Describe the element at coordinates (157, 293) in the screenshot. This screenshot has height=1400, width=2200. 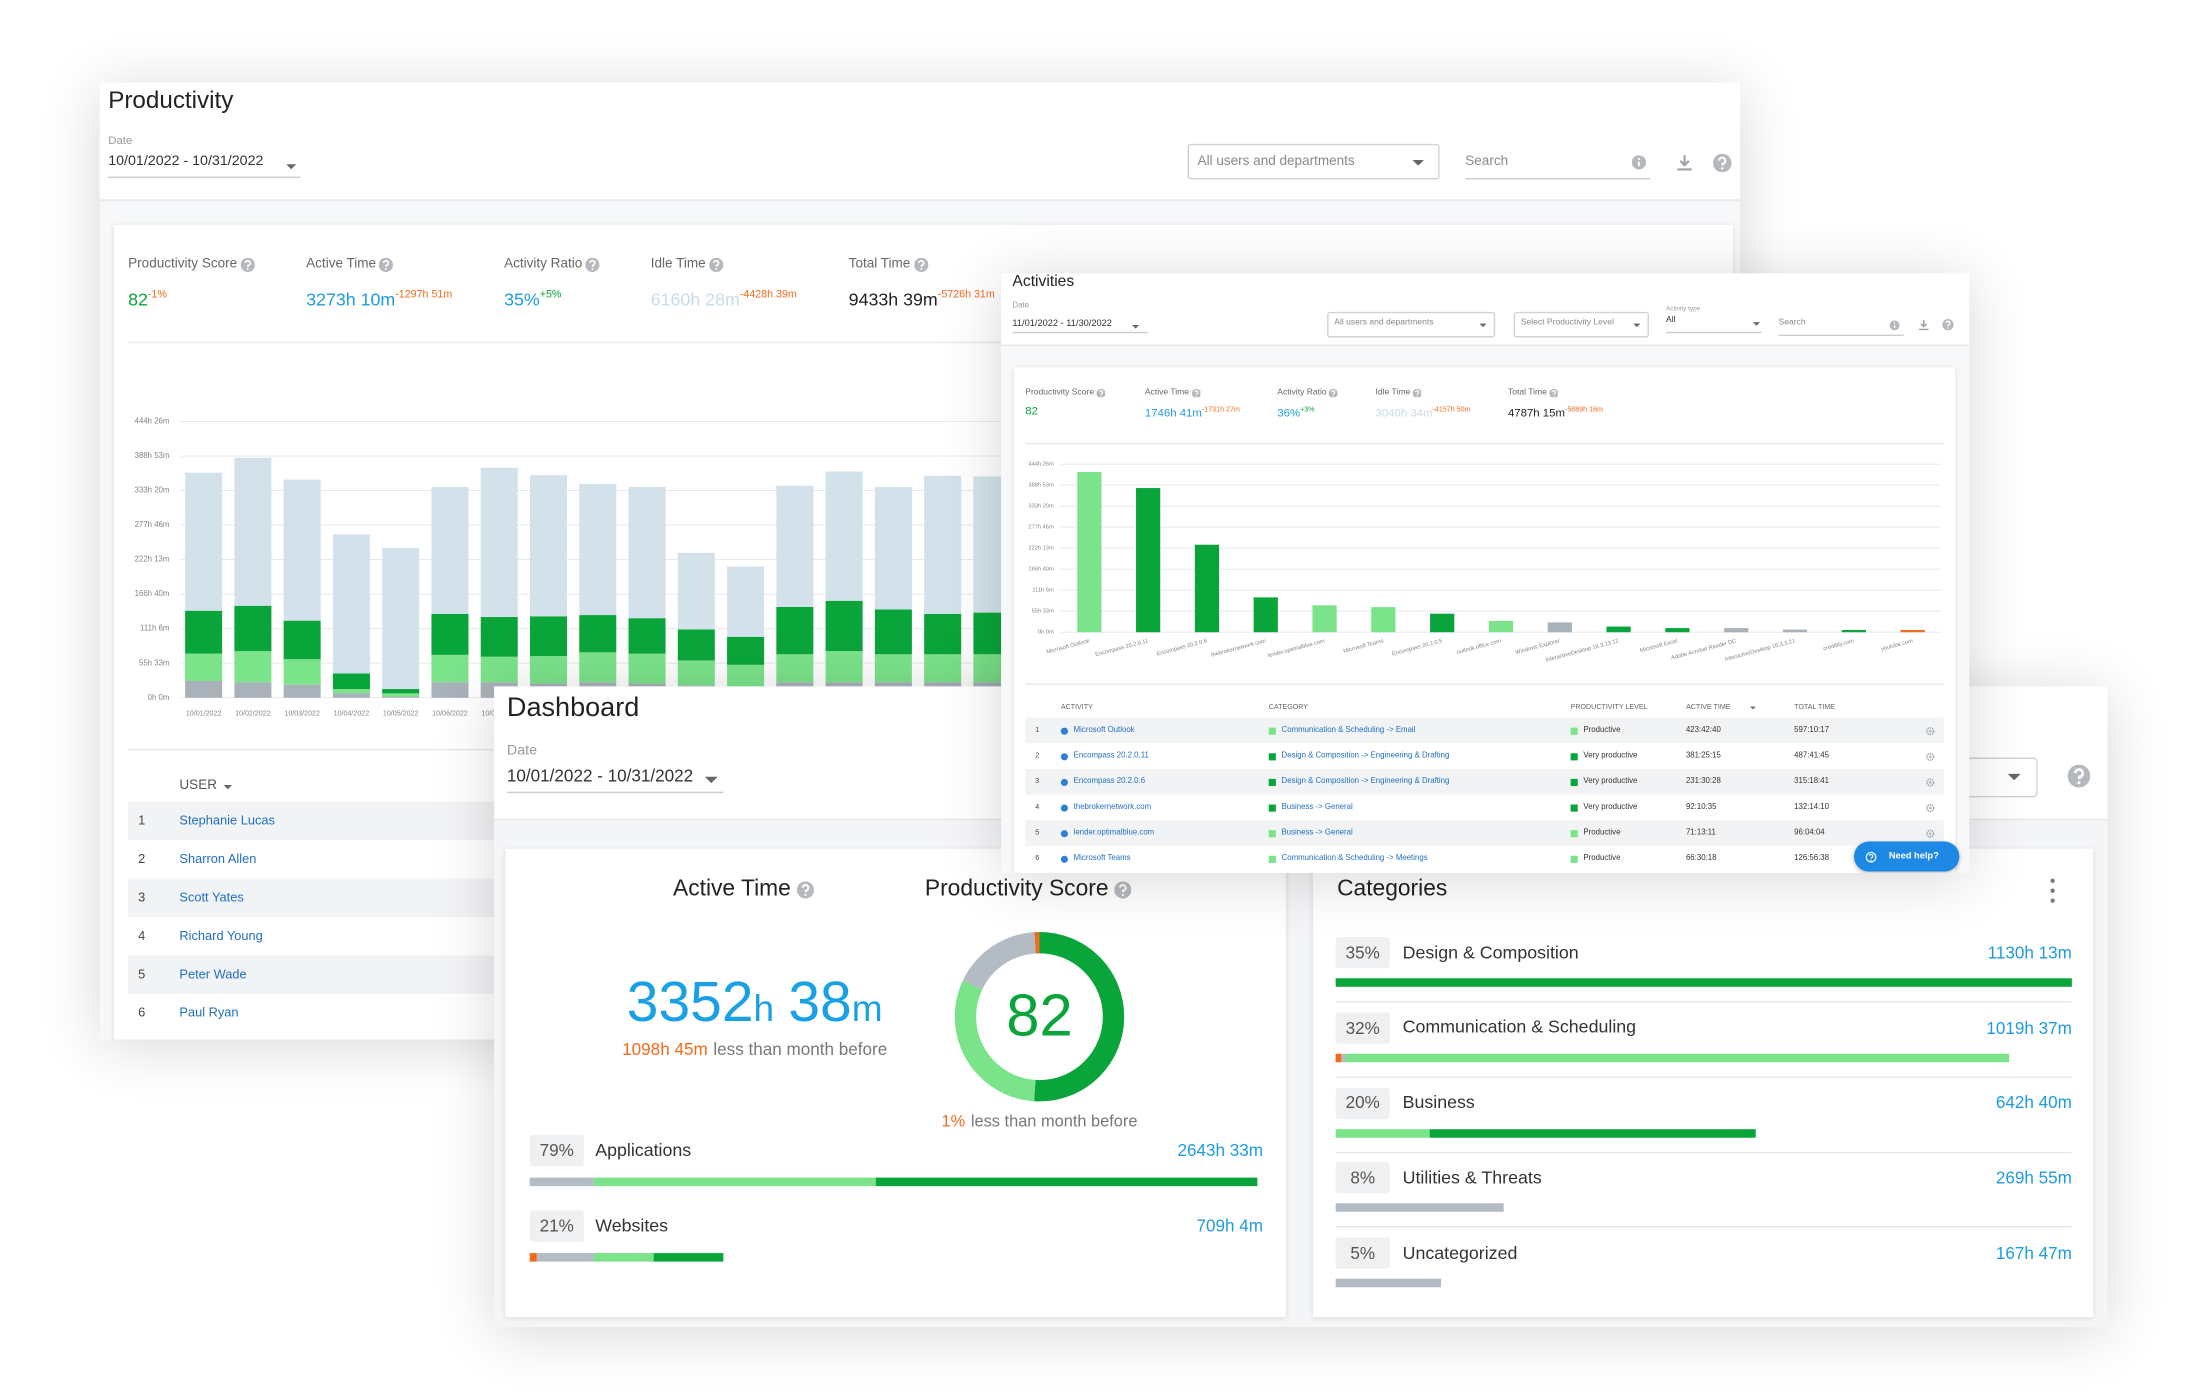
I see `metric-delta: -1%` at that location.